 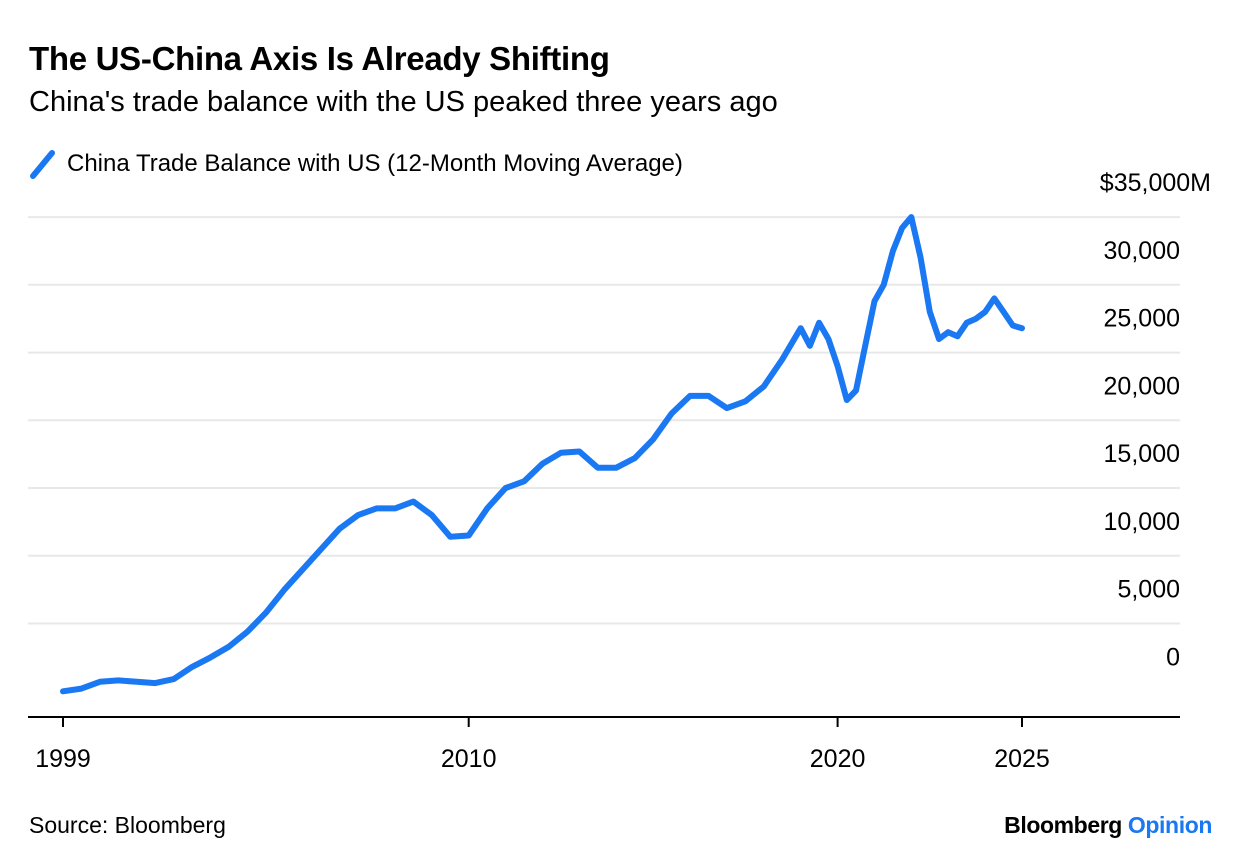 What do you see at coordinates (1142, 386) in the screenshot?
I see `y-tick-label: 20,000` at bounding box center [1142, 386].